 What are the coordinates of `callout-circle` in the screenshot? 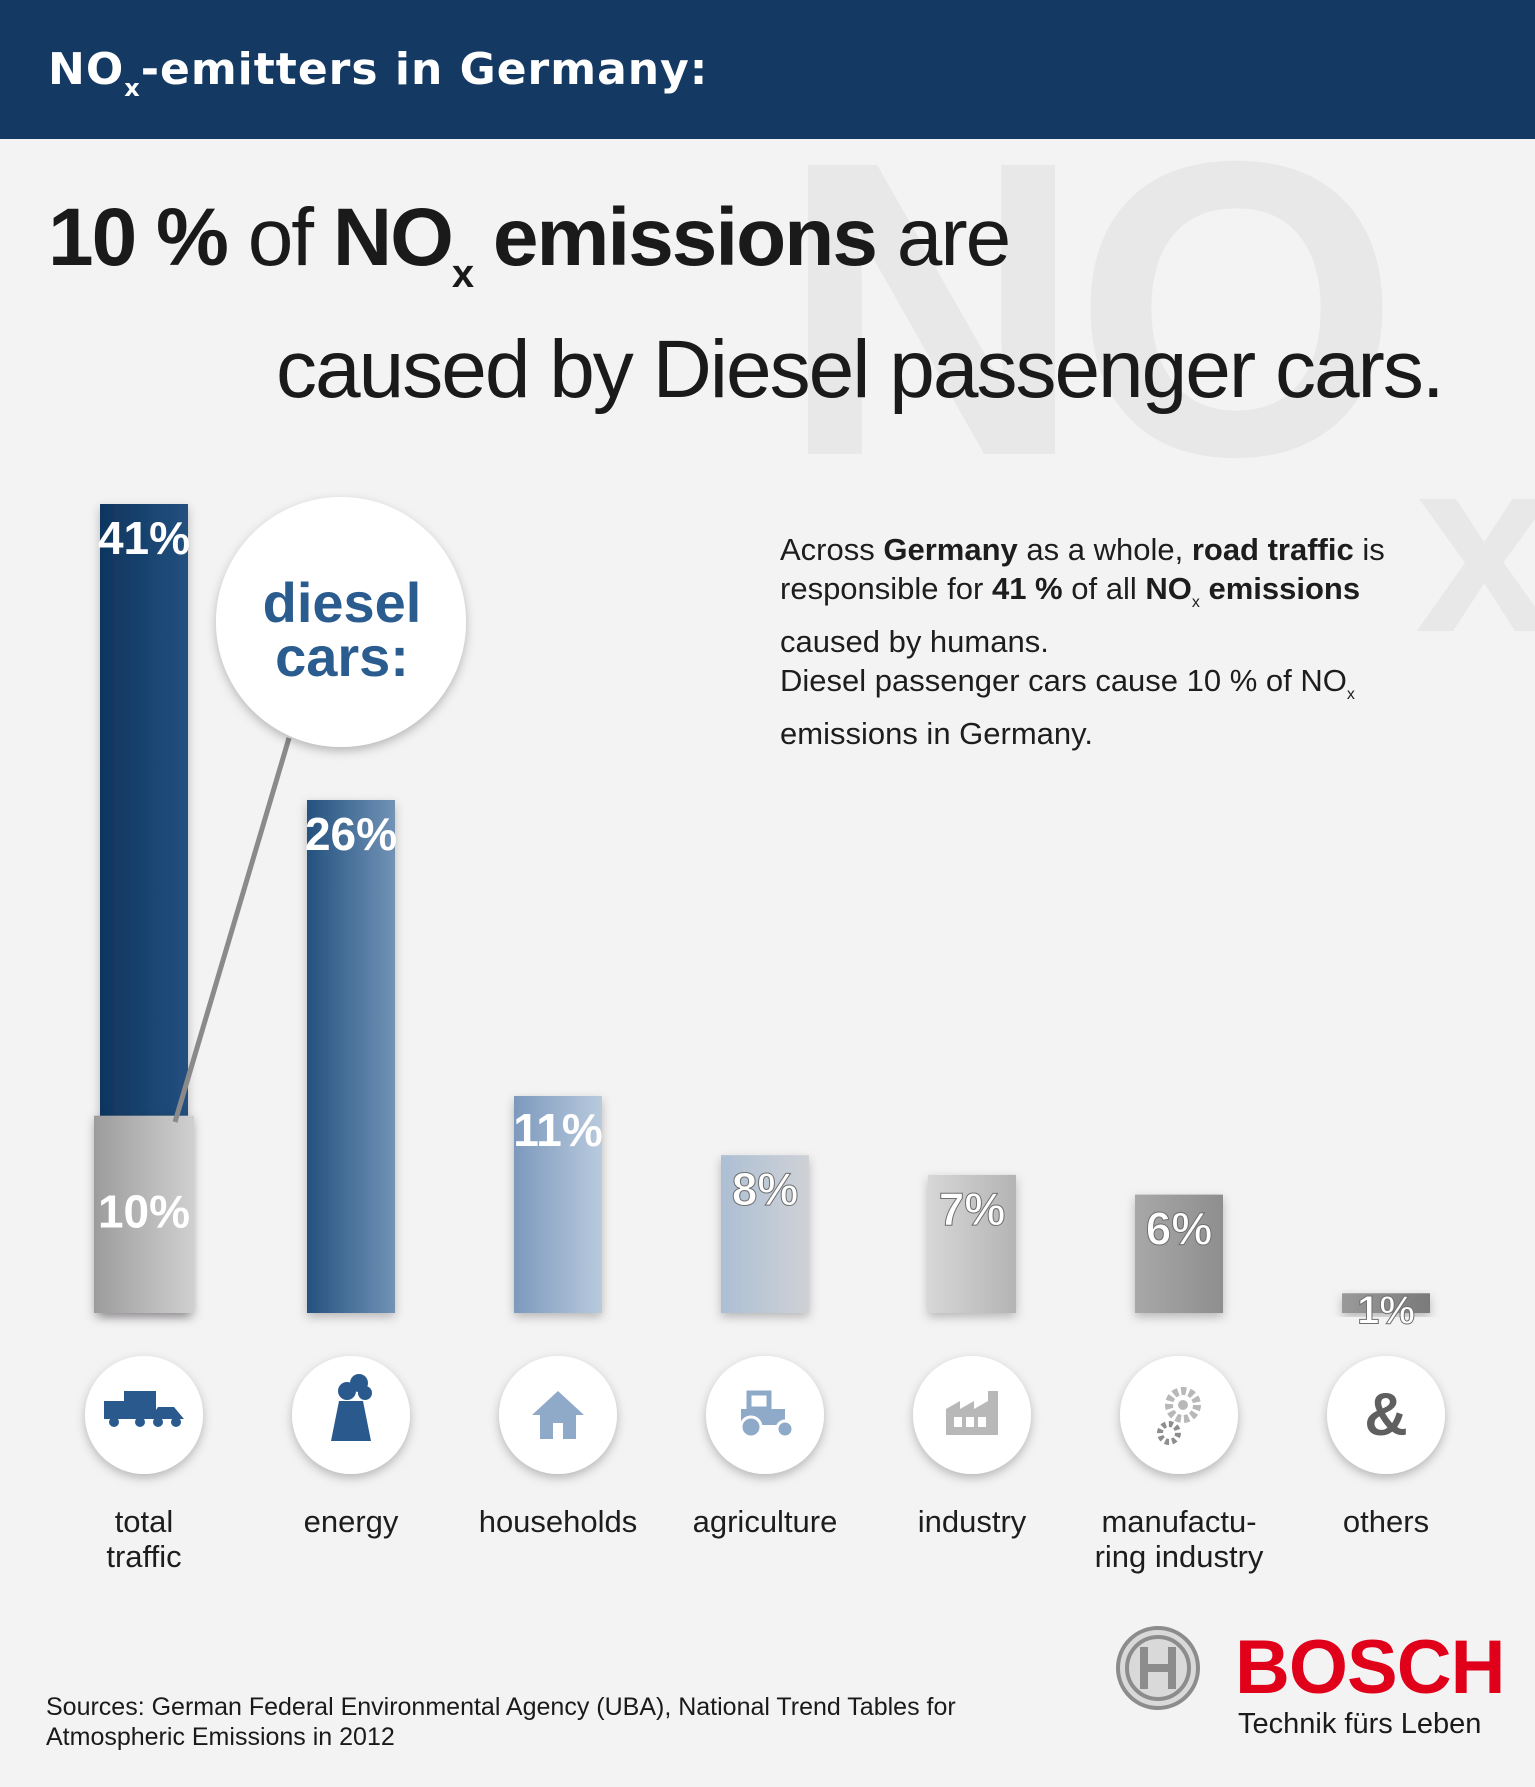 It's located at (341, 622).